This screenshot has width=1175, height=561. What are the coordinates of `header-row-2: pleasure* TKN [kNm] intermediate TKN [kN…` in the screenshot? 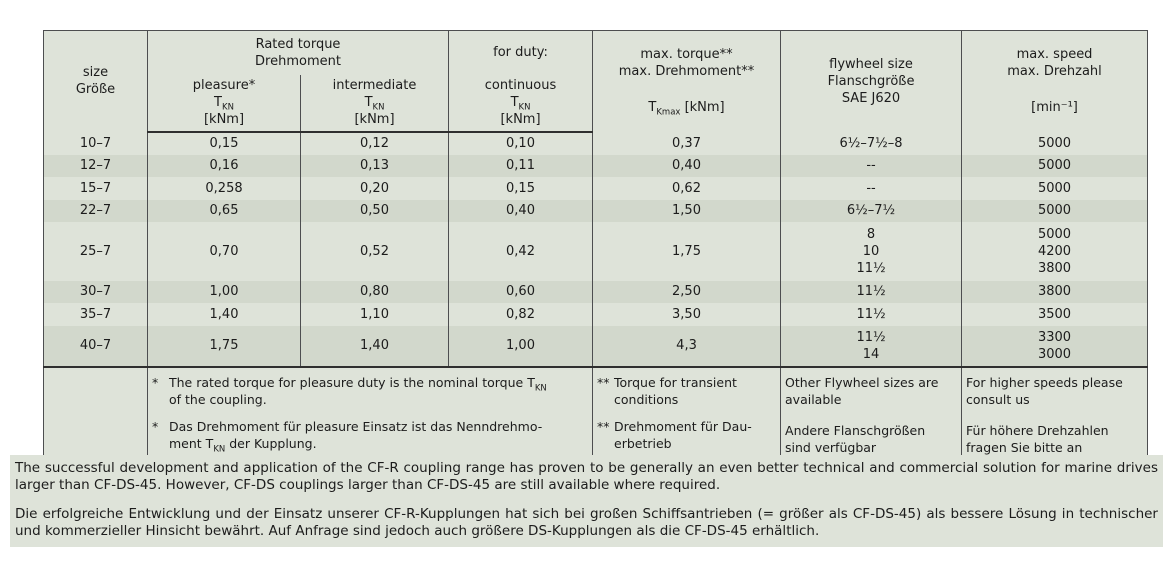 It's located at (596, 103).